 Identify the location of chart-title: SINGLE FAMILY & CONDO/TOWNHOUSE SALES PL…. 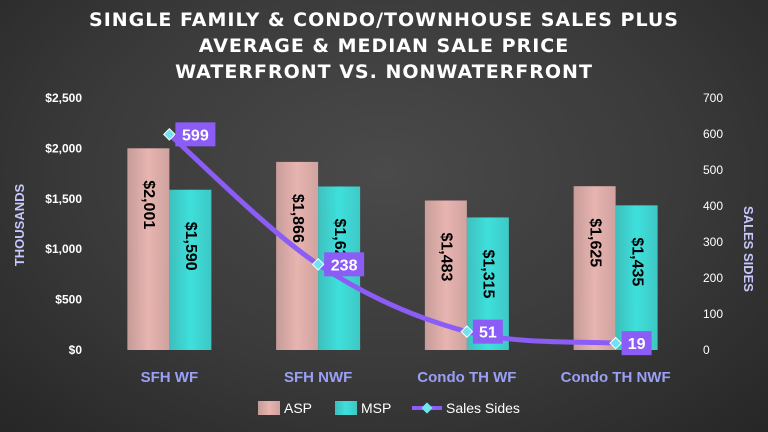
(384, 46).